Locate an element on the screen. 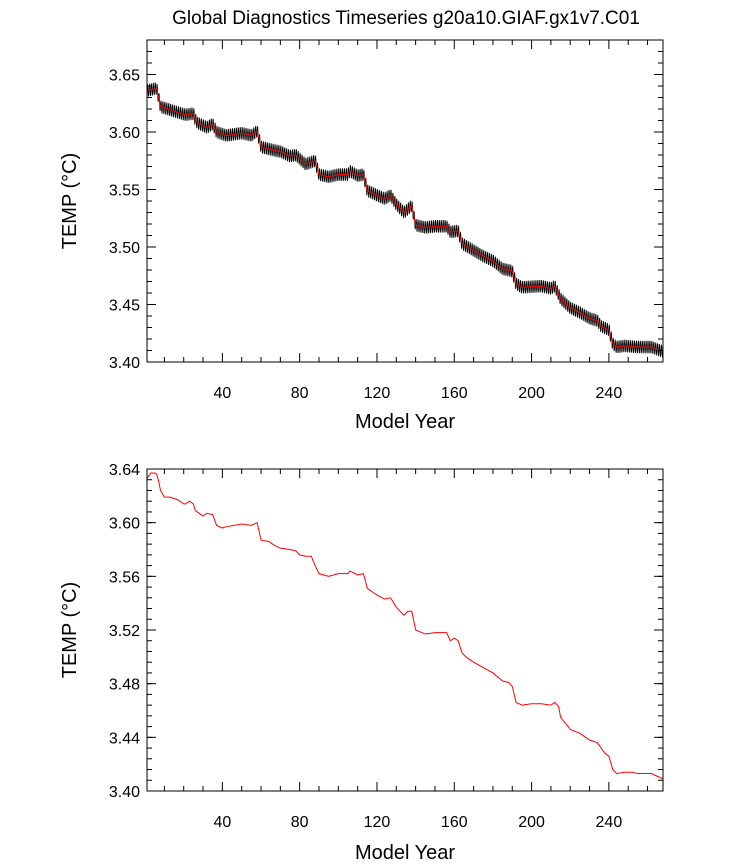 This screenshot has width=732, height=868. y-tick-label: 3.56 is located at coordinates (124, 577).